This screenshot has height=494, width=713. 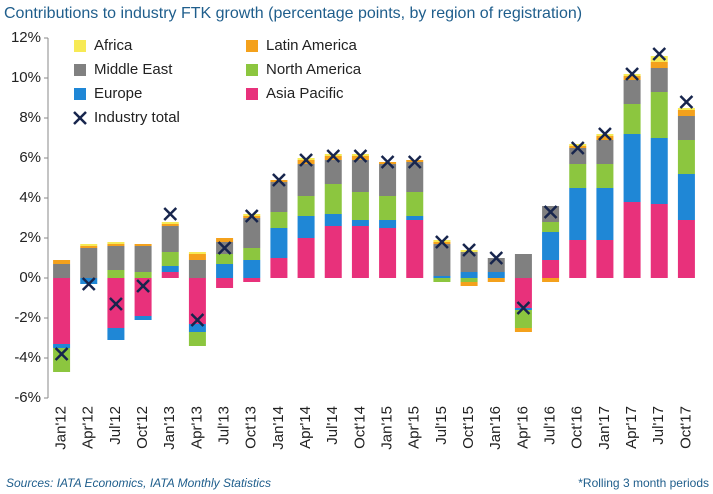 What do you see at coordinates (137, 117) in the screenshot?
I see `legend-label: Industry total` at bounding box center [137, 117].